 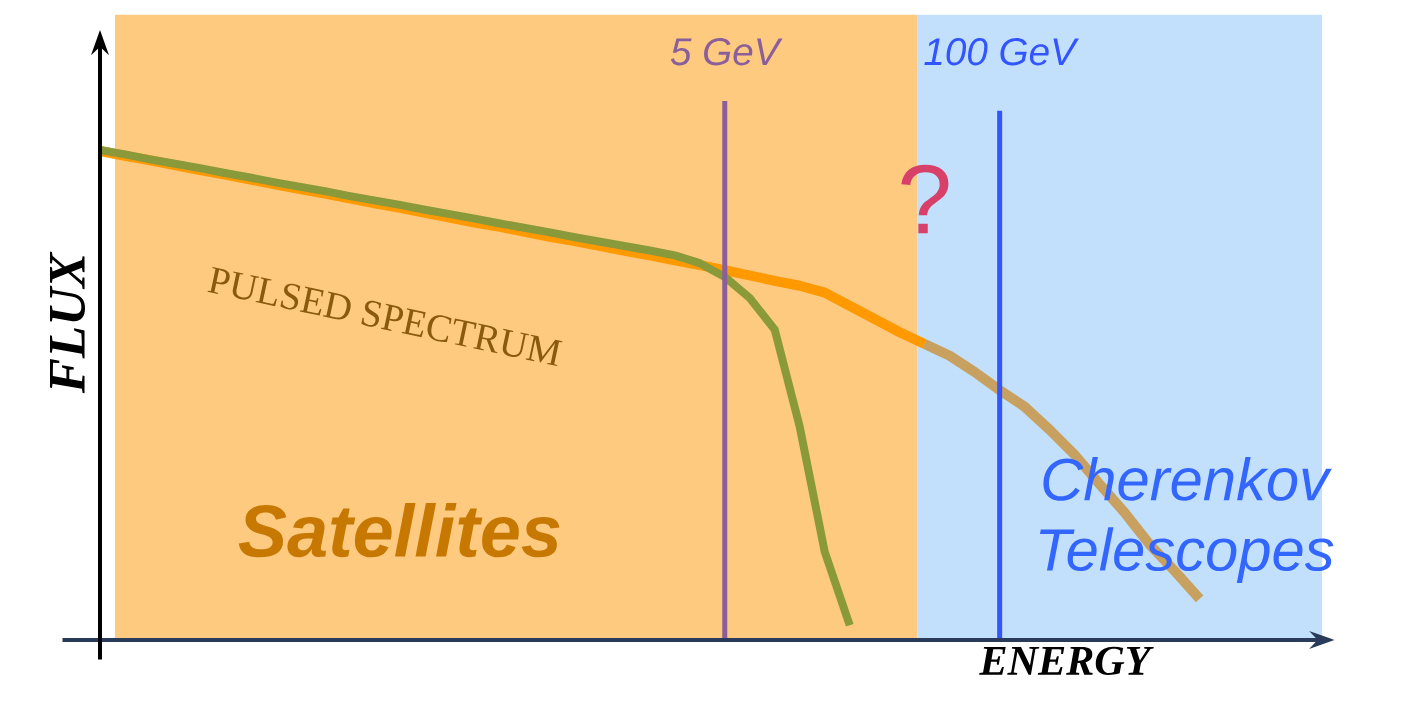 What do you see at coordinates (399, 530) in the screenshot?
I see `annotation: Satellites` at bounding box center [399, 530].